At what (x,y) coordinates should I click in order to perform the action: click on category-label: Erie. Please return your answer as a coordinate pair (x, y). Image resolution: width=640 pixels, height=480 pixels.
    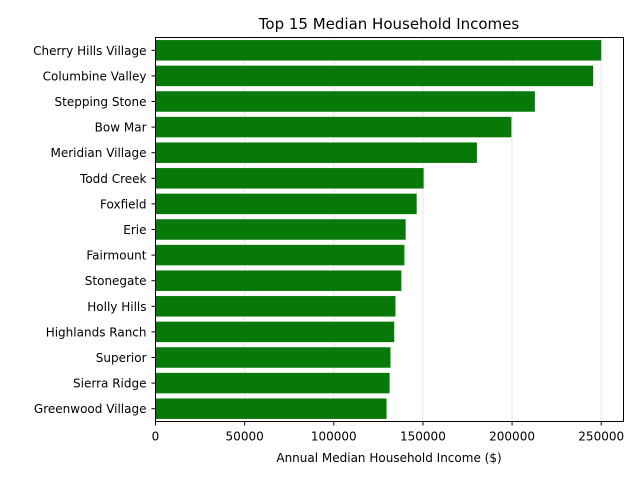
    Looking at the image, I should click on (134, 230).